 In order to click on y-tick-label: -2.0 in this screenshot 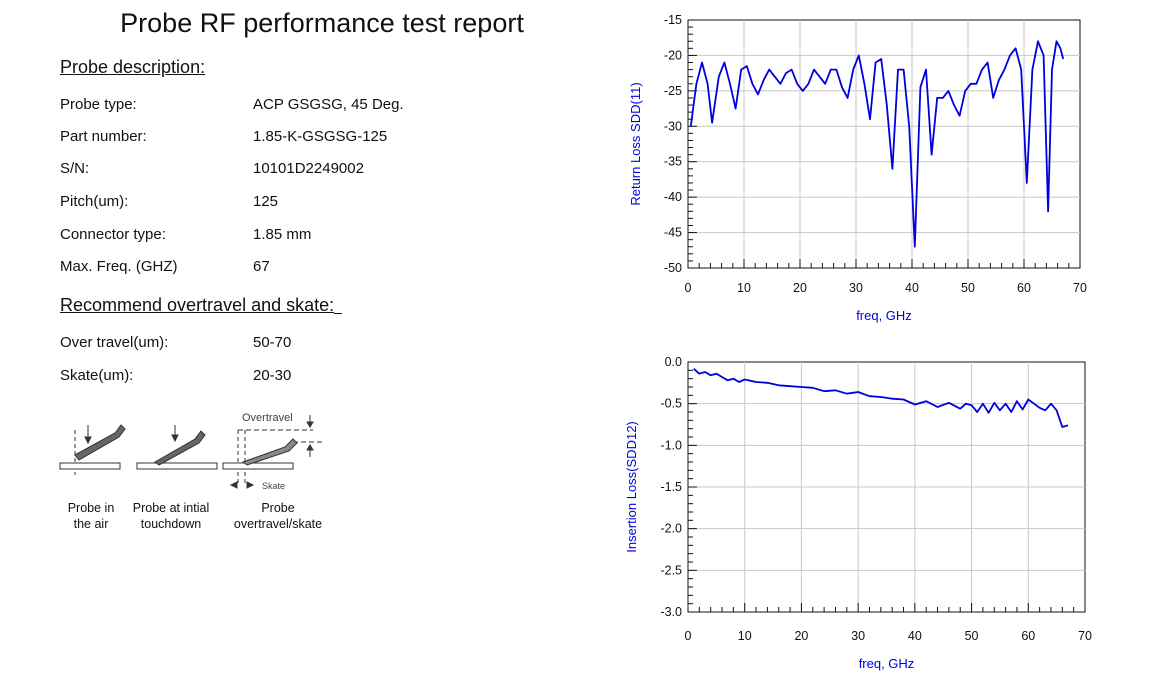, I will do `click(671, 529)`.